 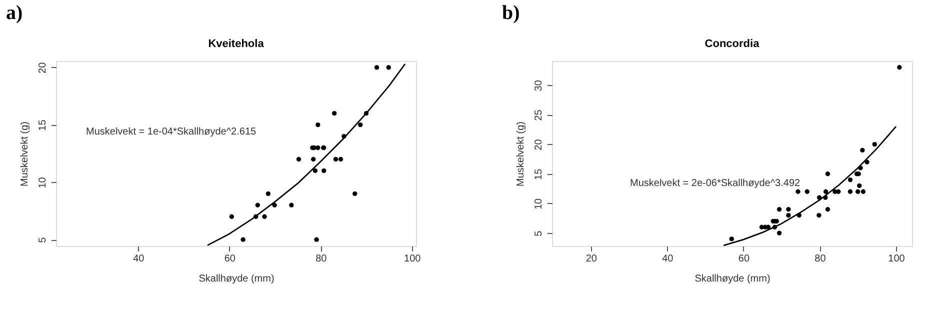 I want to click on annotation: Muskelvekt = 1e-04*Skallhøyde^2.615, so click(x=171, y=132).